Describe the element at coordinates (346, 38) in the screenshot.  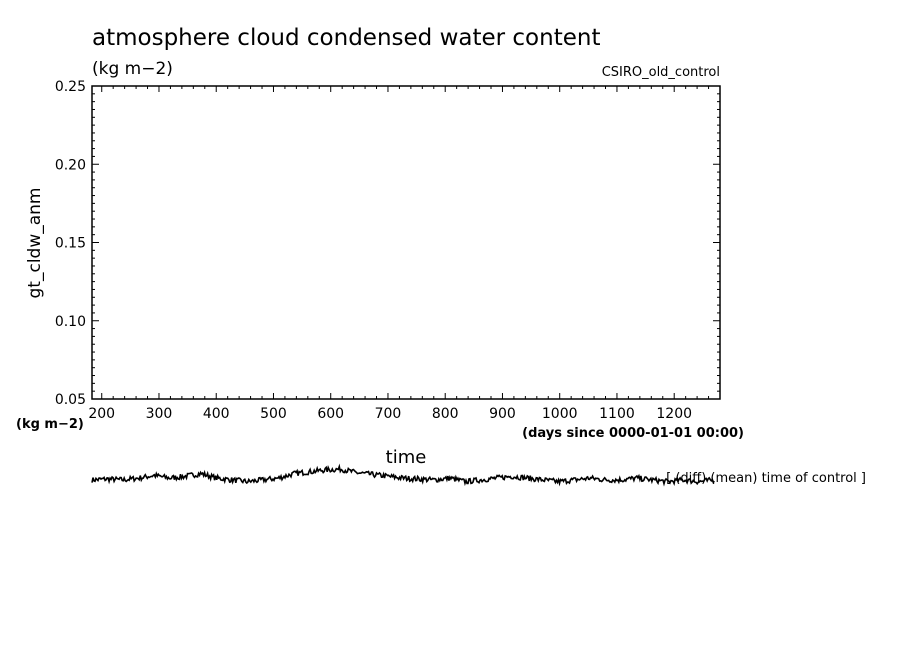
I see `chart-title: atmosphere cloud condensed water content` at that location.